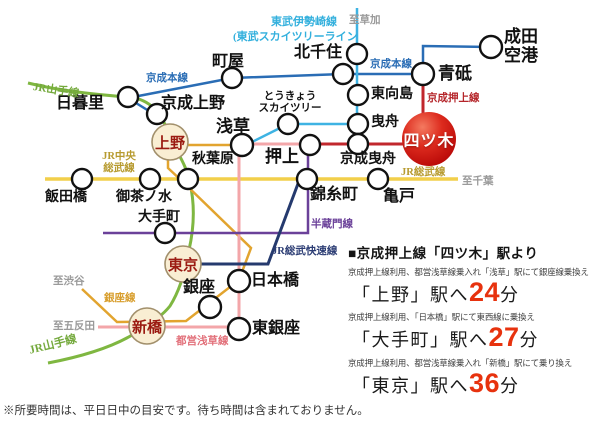 The image size is (600, 424). Describe the element at coordinates (300, 78) in the screenshot. I see `line-tobu-skytree` at that location.